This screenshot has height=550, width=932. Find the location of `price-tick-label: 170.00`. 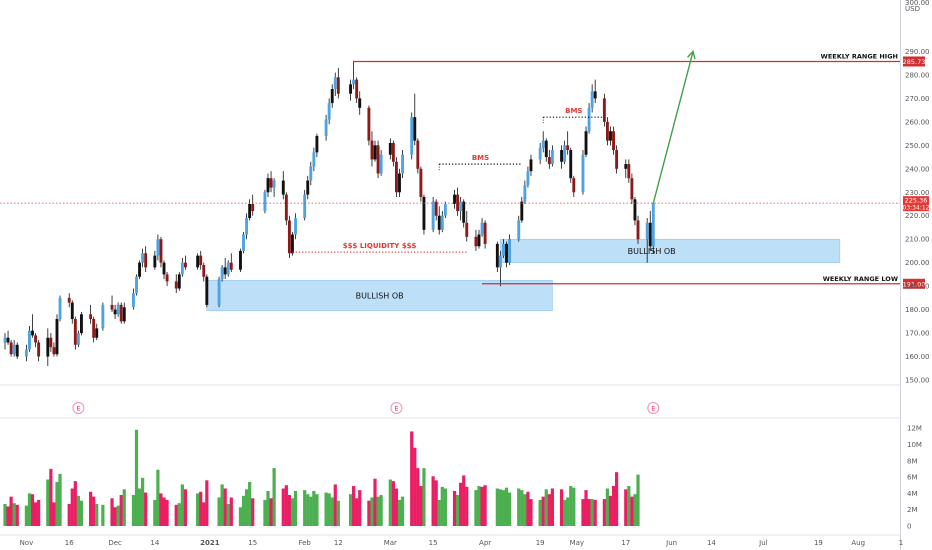

price-tick-label: 170.00 is located at coordinates (917, 334).